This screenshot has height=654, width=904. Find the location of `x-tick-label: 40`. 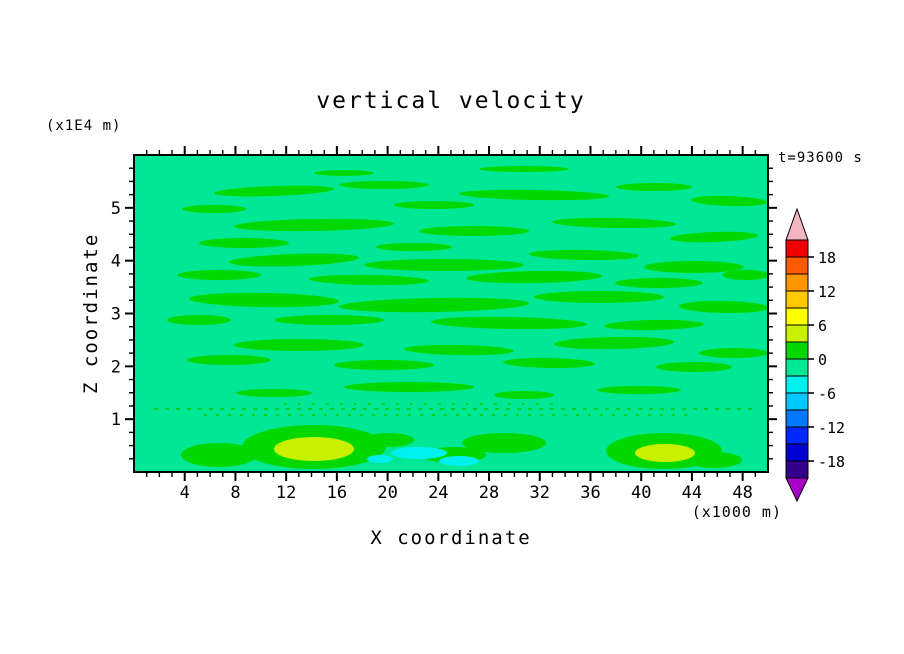

x-tick-label: 40 is located at coordinates (641, 493).